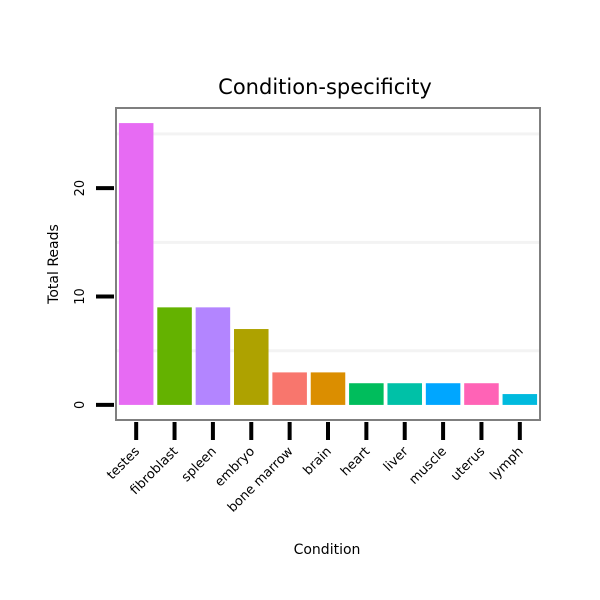 This screenshot has height=600, width=600. I want to click on chart-title: Condition-specificity, so click(325, 87).